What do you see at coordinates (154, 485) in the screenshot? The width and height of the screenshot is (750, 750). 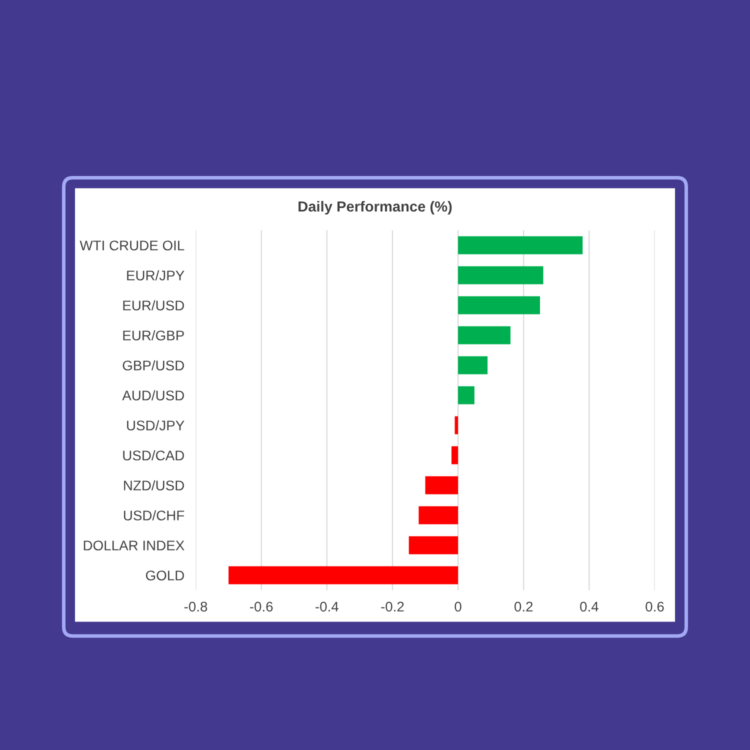 I see `y-tick-label: NZD/USD` at bounding box center [154, 485].